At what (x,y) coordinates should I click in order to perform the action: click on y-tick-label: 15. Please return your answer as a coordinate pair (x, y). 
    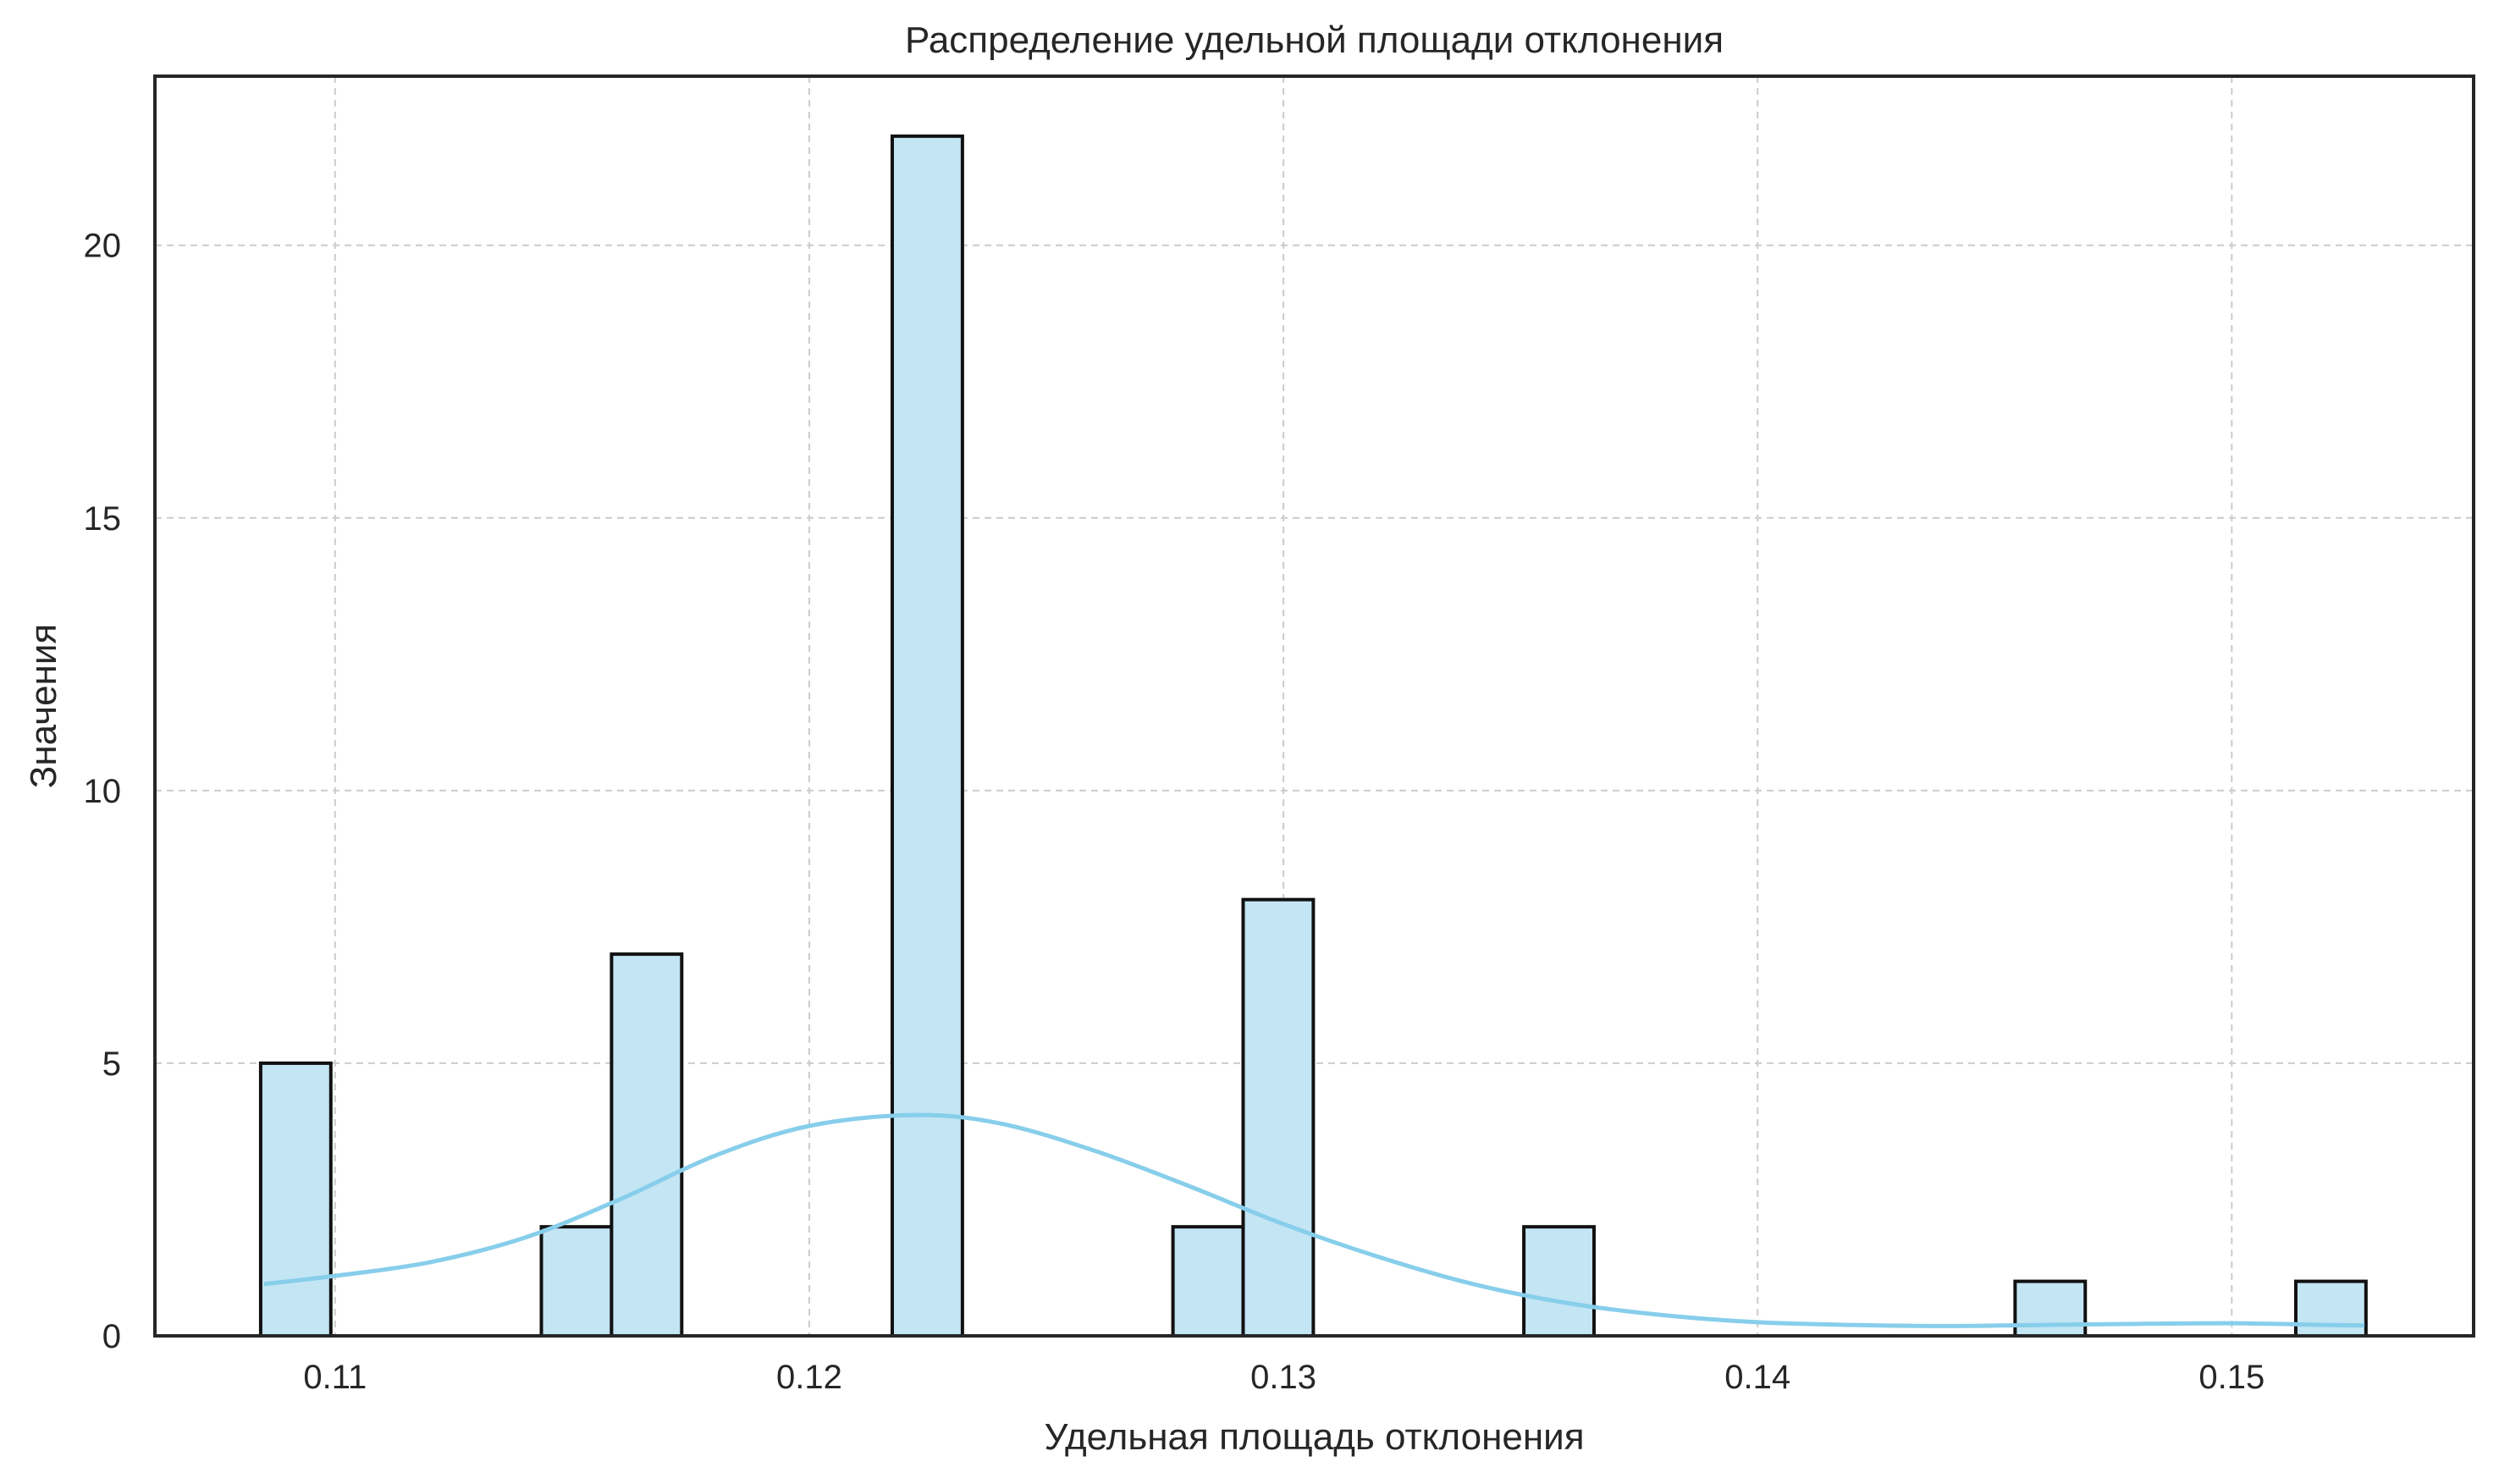
    Looking at the image, I should click on (103, 519).